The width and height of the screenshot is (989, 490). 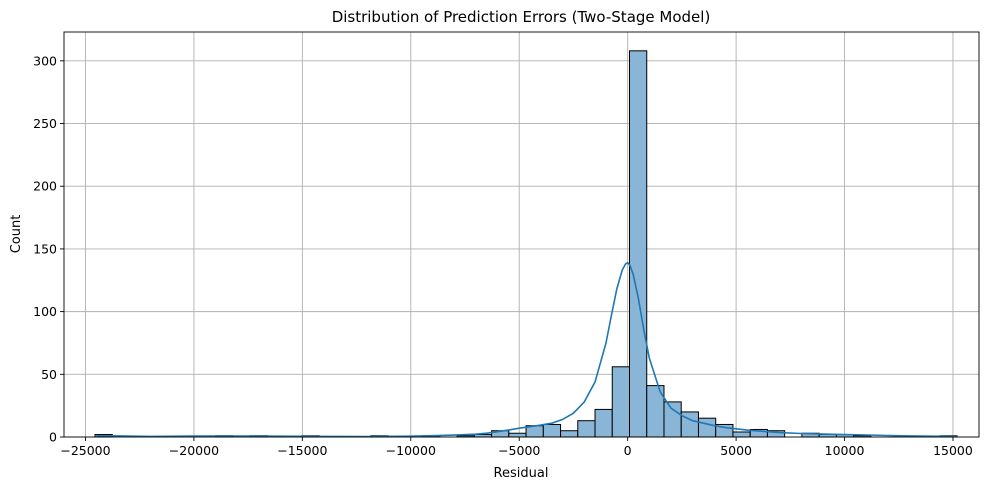 What do you see at coordinates (45, 60) in the screenshot?
I see `y-tick-label: 300` at bounding box center [45, 60].